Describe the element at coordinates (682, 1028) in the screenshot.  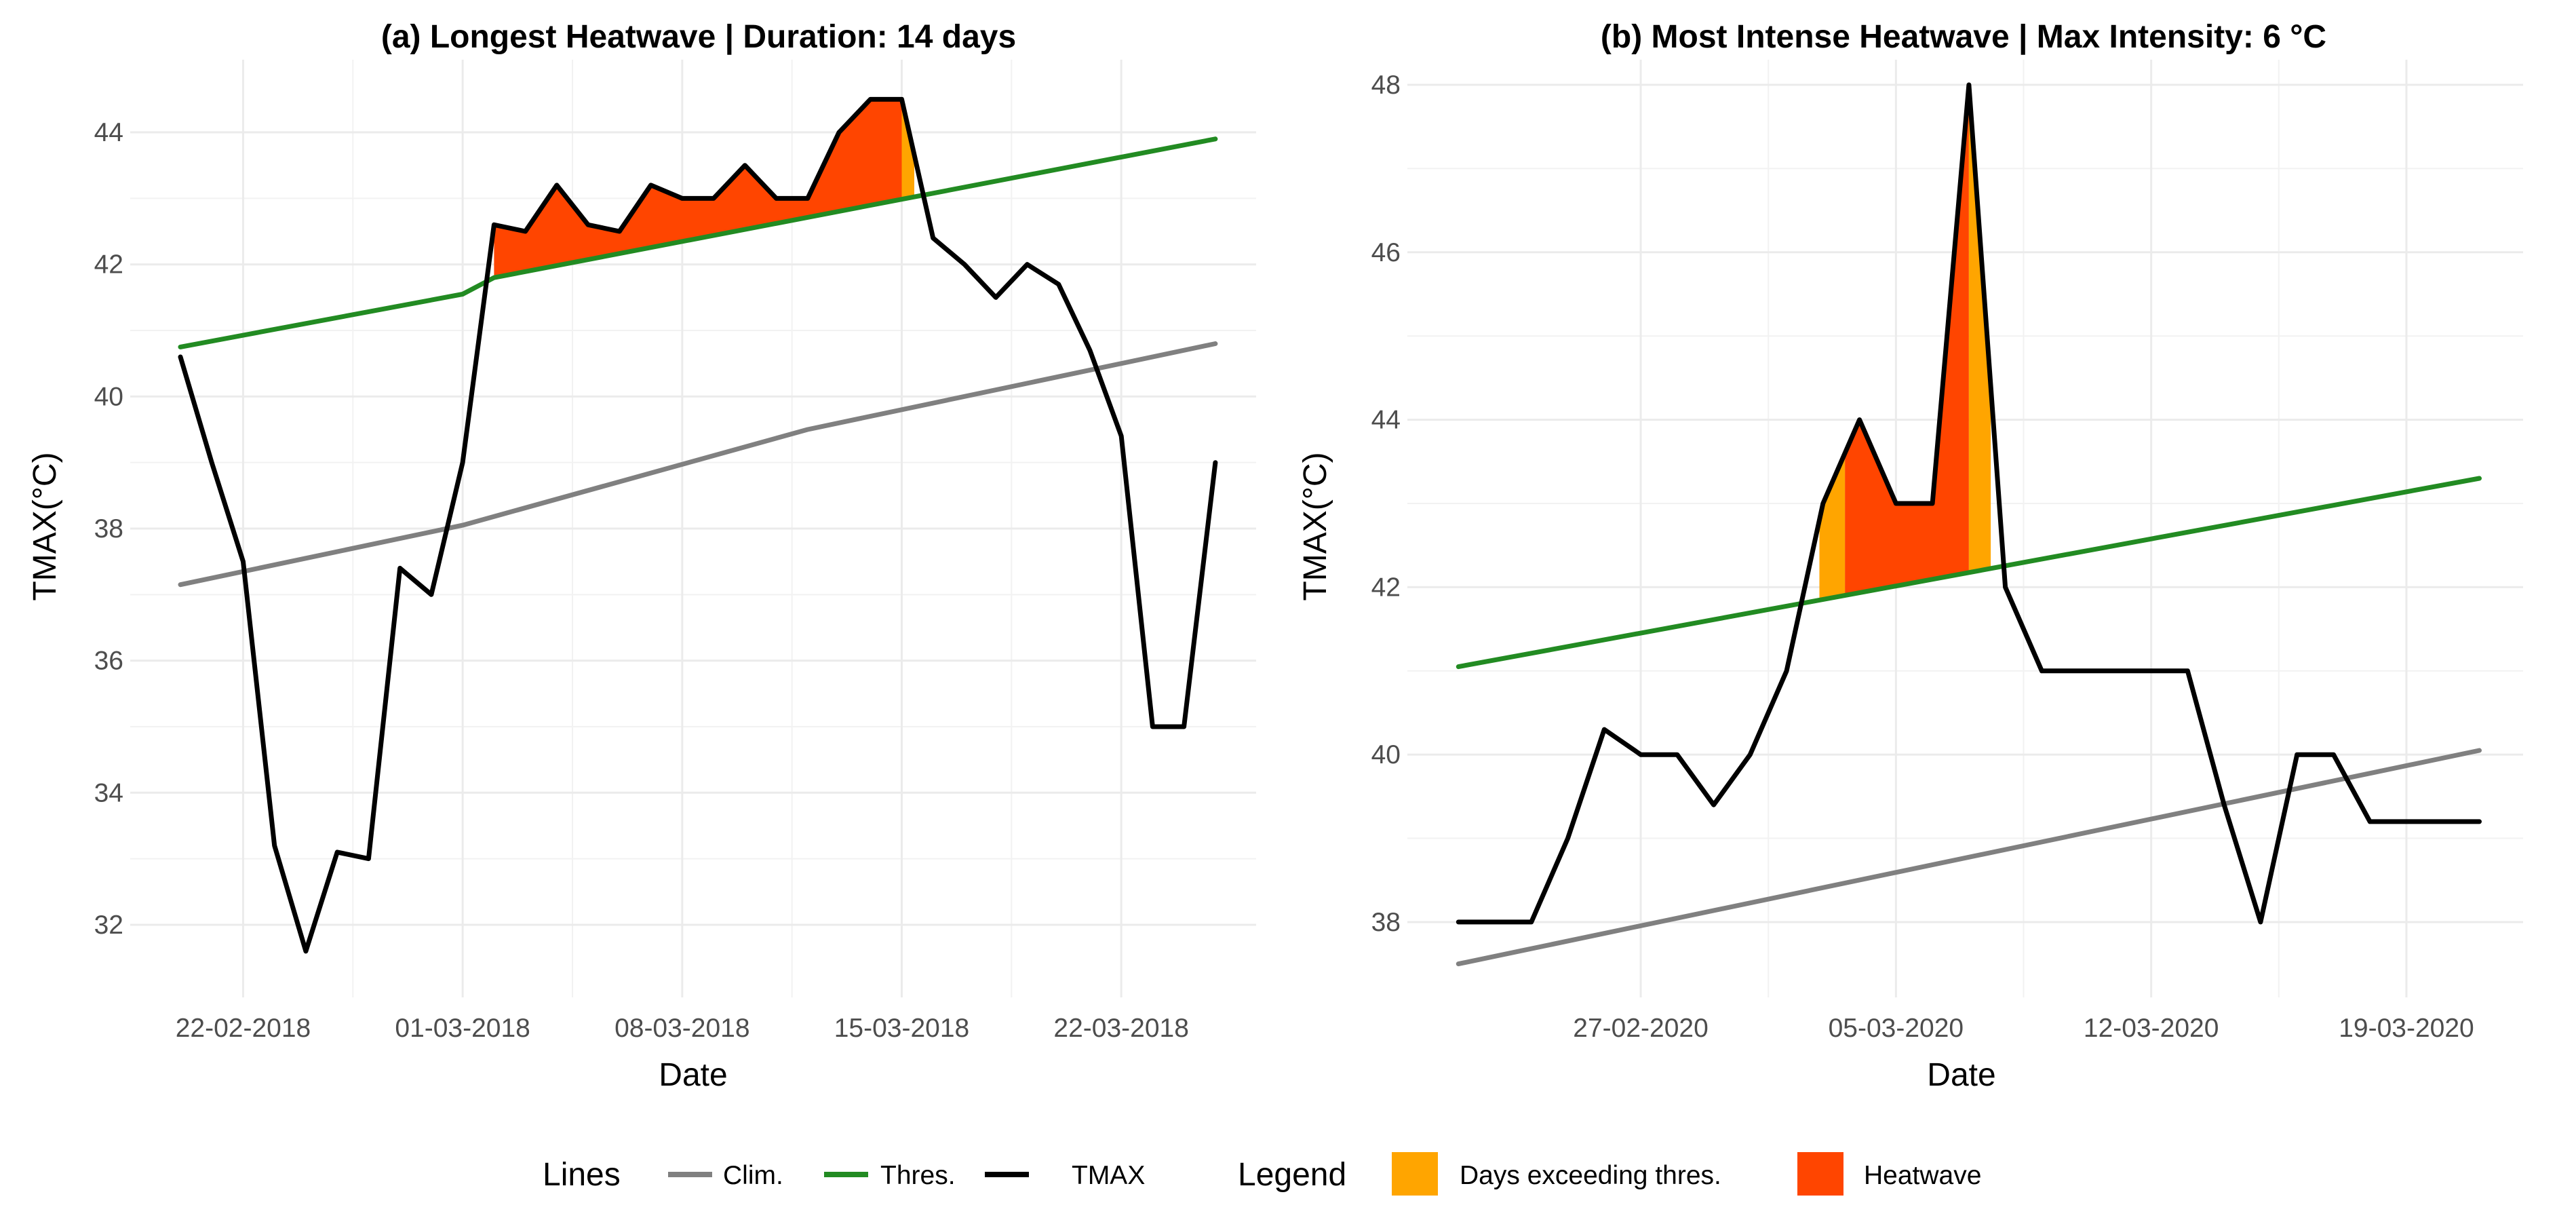
I see `x-tick-label: 08-03-2018` at that location.